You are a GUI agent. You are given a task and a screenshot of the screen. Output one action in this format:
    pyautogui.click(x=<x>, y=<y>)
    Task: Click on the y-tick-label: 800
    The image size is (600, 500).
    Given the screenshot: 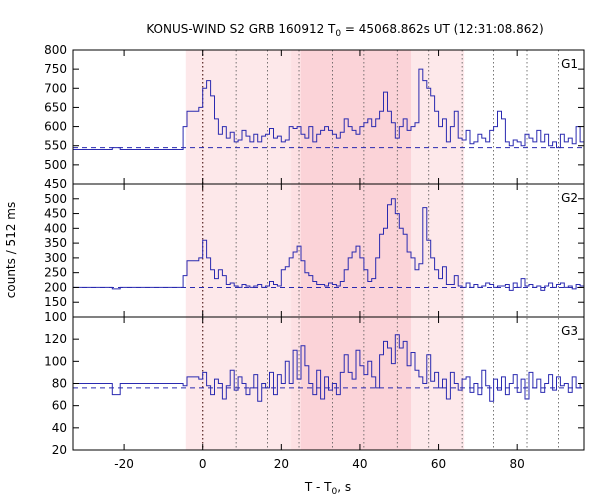 What is the action you would take?
    pyautogui.click(x=55, y=50)
    